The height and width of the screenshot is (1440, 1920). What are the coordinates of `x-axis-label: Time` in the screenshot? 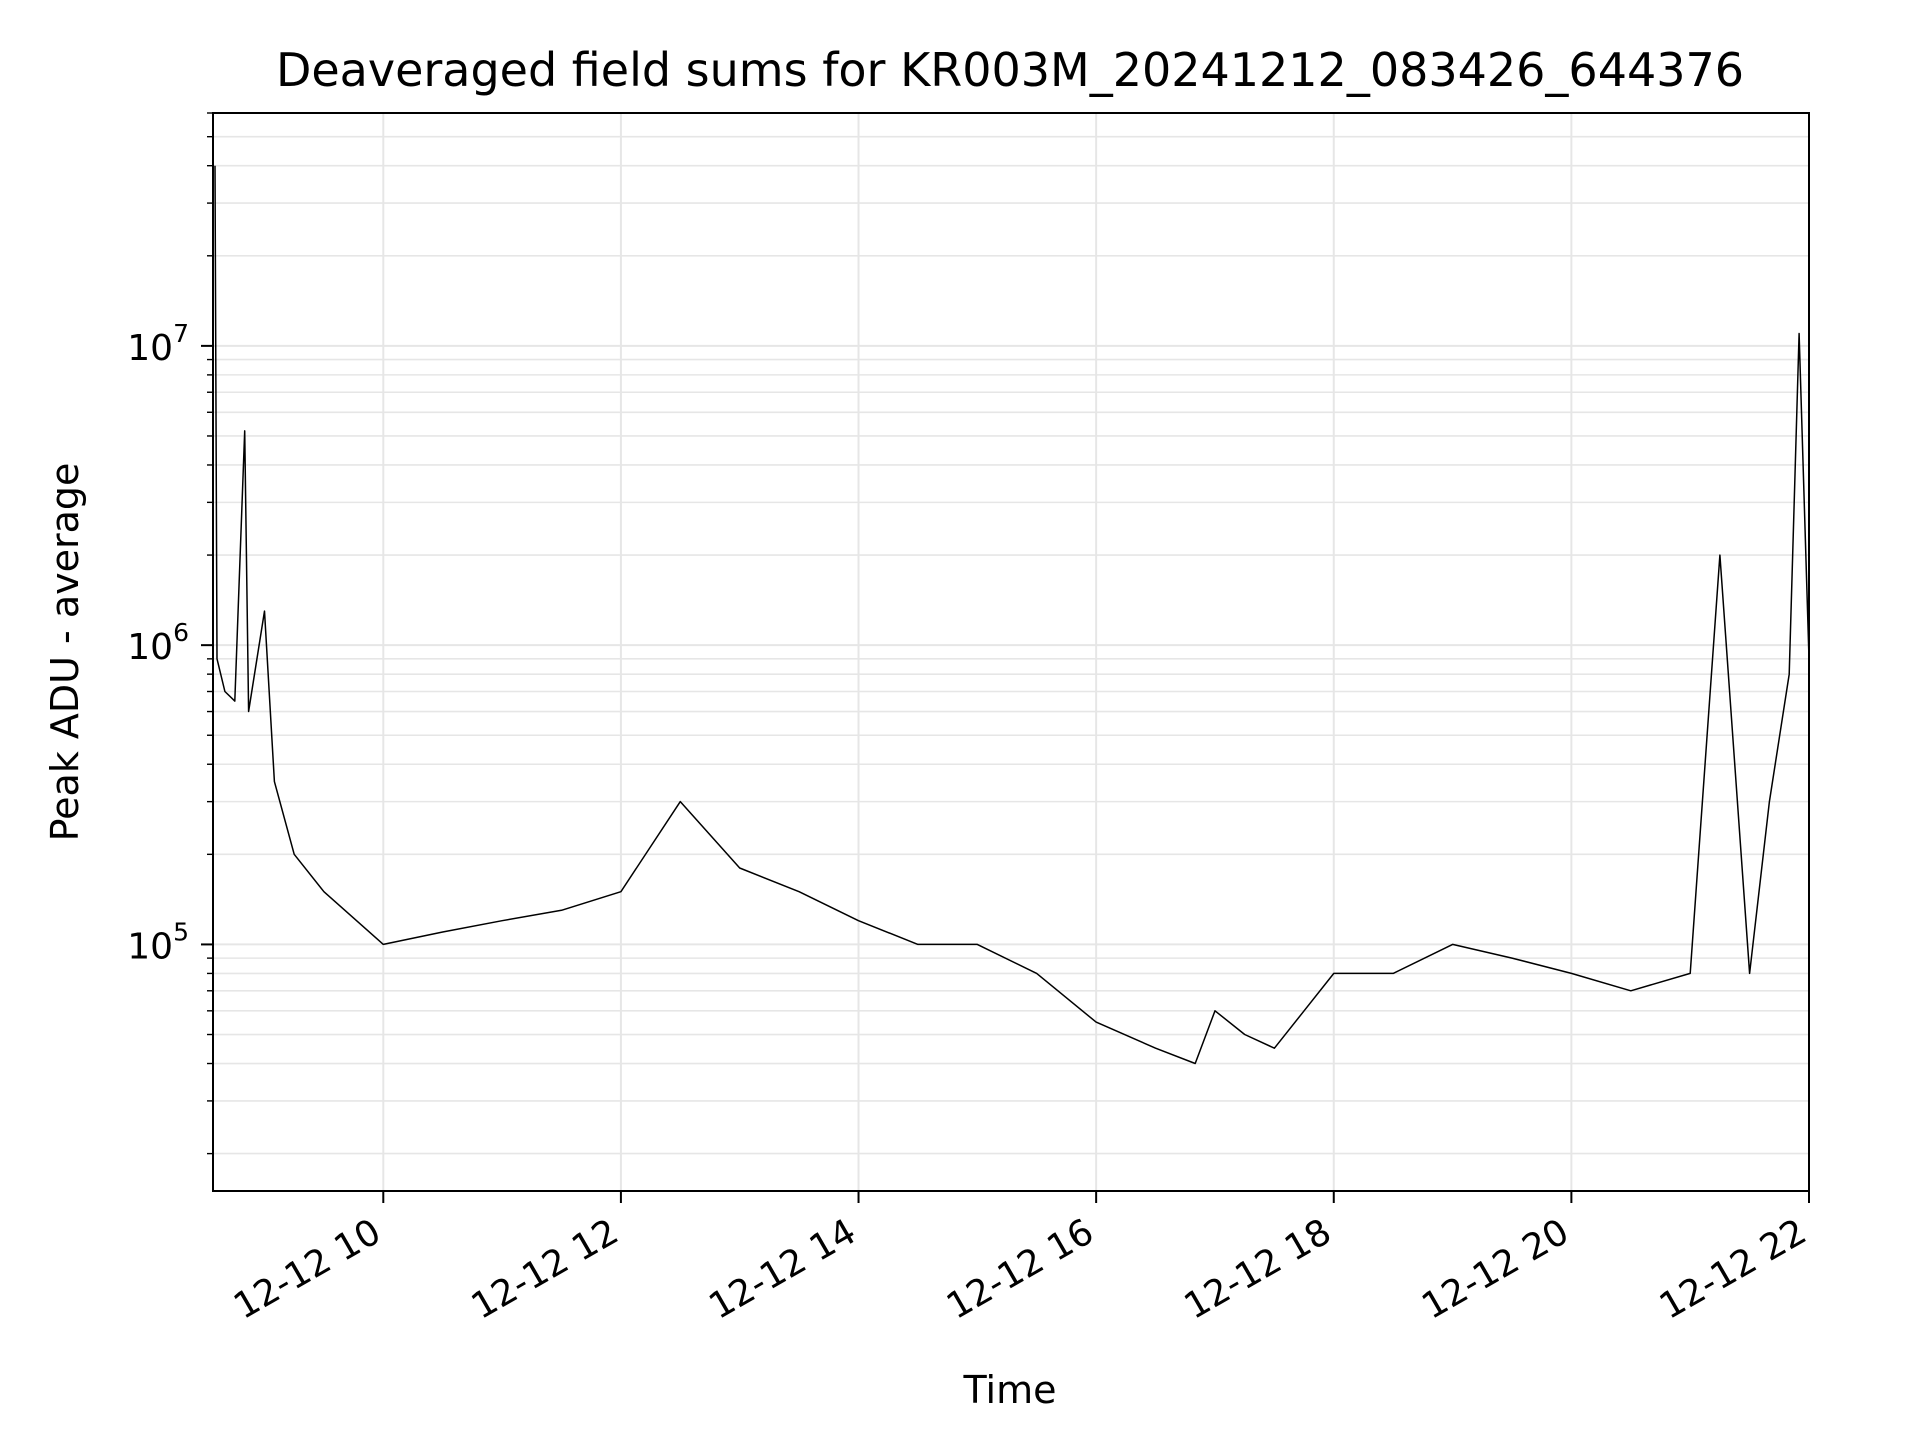 It's located at (1010, 1390).